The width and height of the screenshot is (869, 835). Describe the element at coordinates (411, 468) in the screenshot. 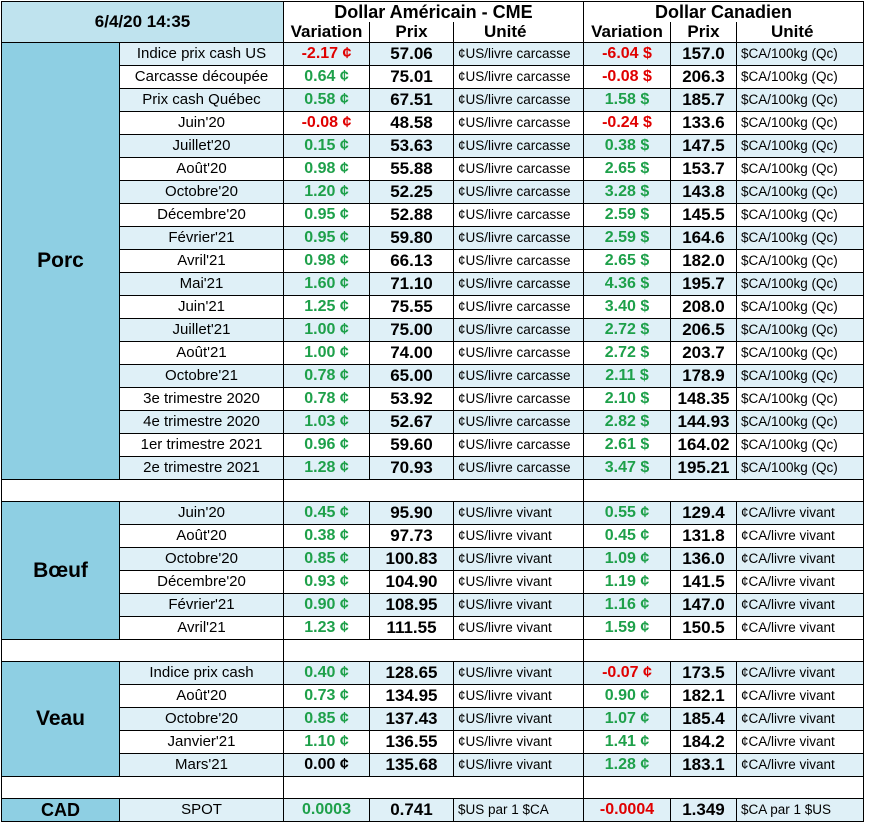

I see `usd-price: 70.93` at that location.